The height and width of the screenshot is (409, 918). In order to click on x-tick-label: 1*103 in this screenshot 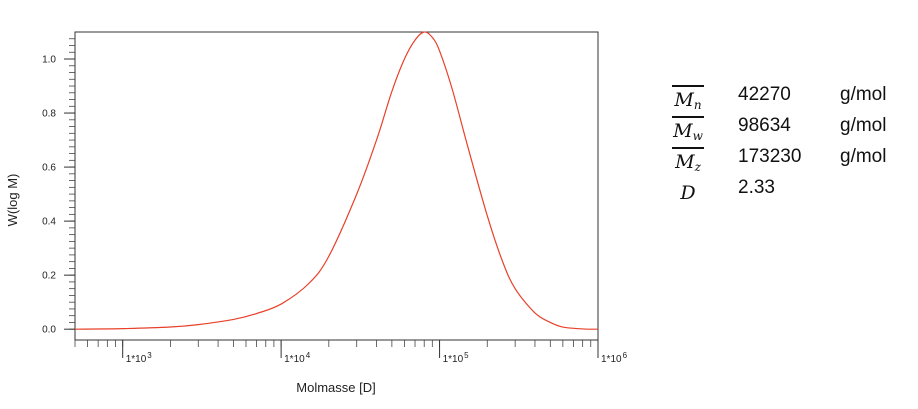, I will do `click(139, 358)`.